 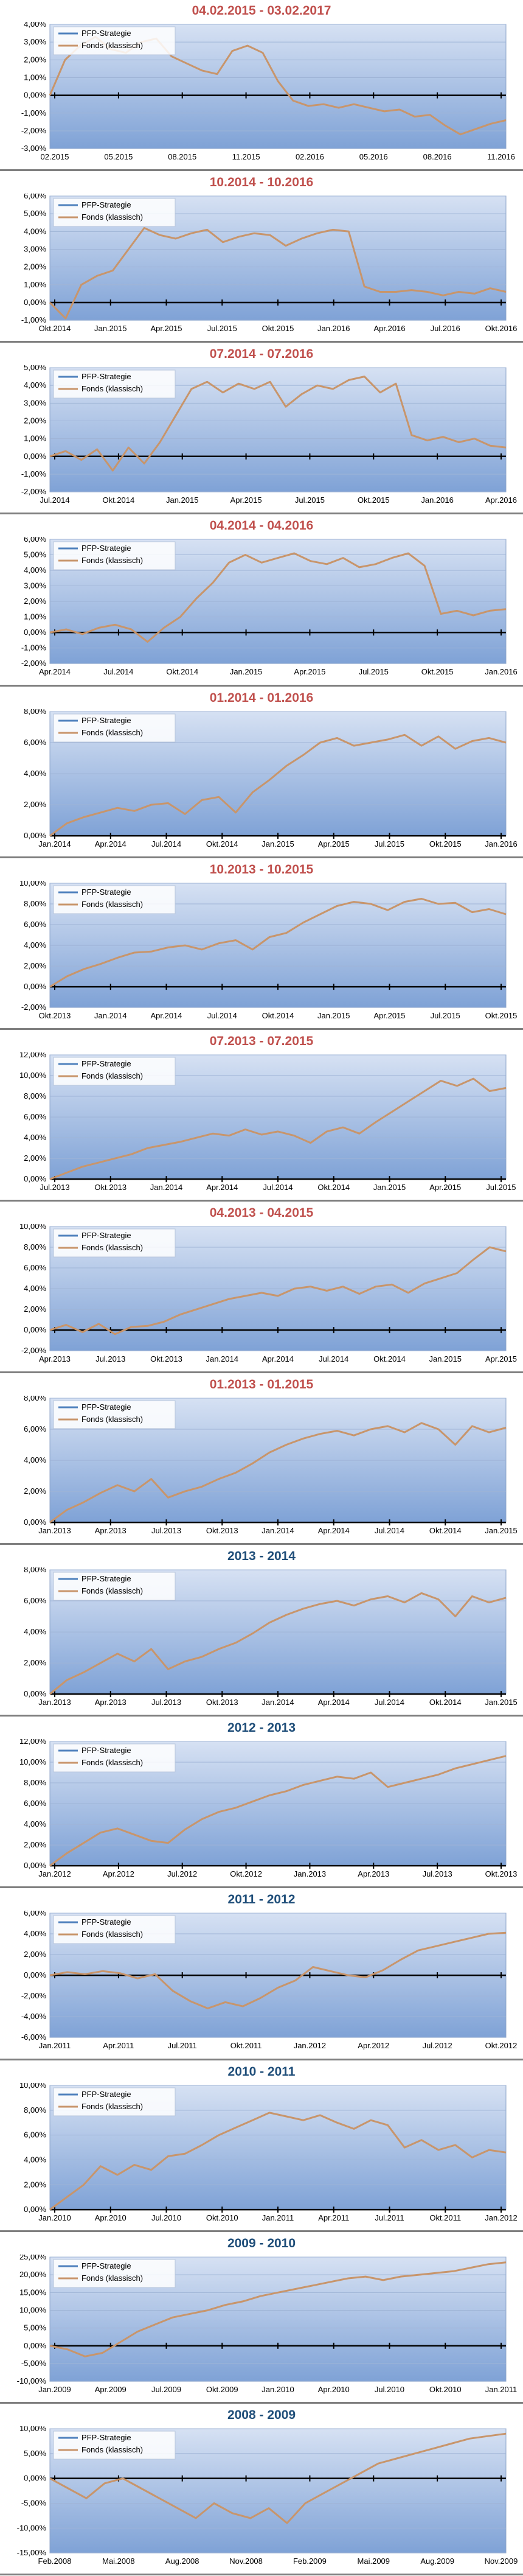 I want to click on y-tick-label: 1,00%, so click(x=35, y=616).